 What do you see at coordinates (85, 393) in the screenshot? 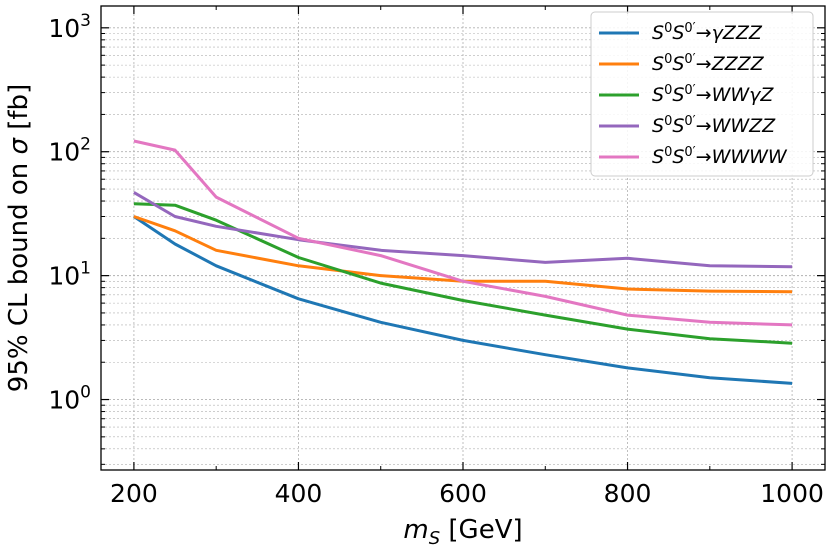
I see `y-tick-label-exponent: 0` at bounding box center [85, 393].